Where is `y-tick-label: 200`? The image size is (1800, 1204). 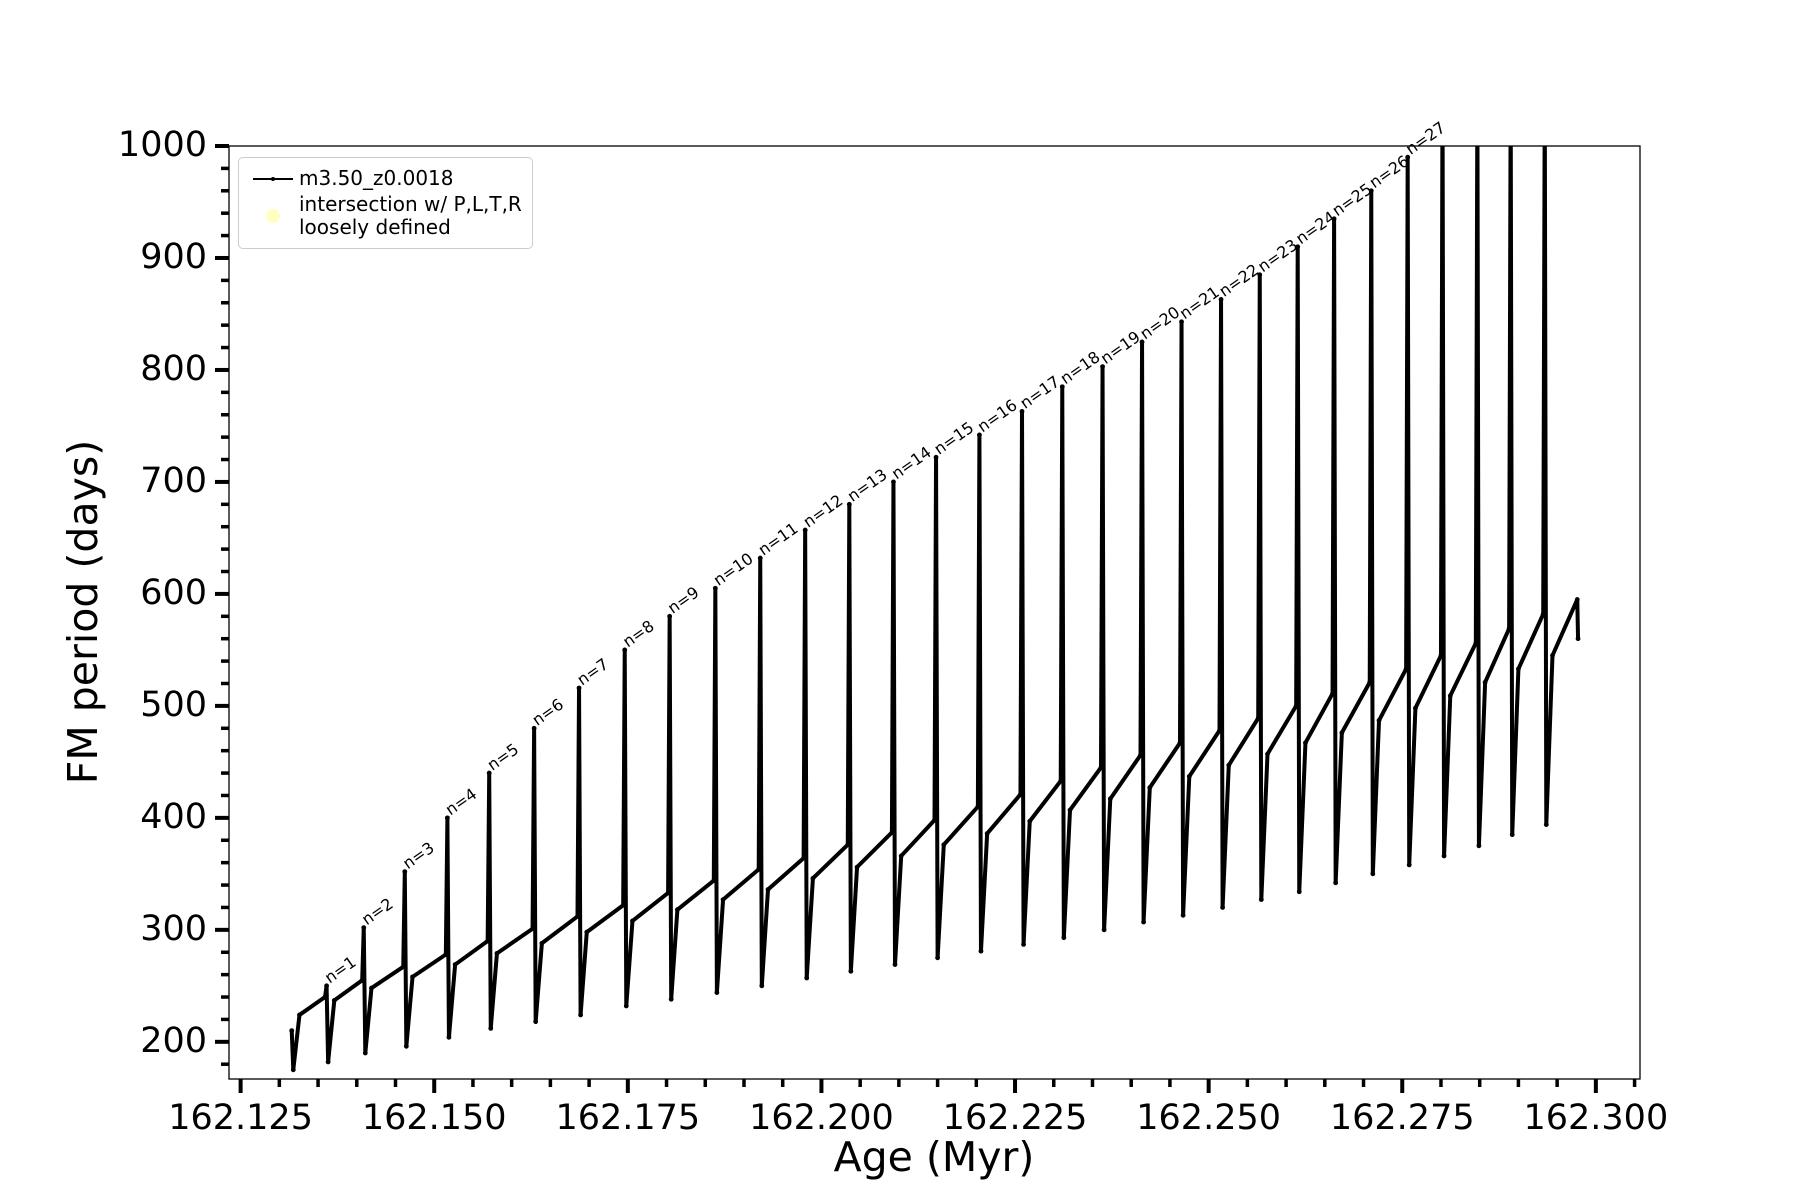 y-tick-label: 200 is located at coordinates (173, 1041).